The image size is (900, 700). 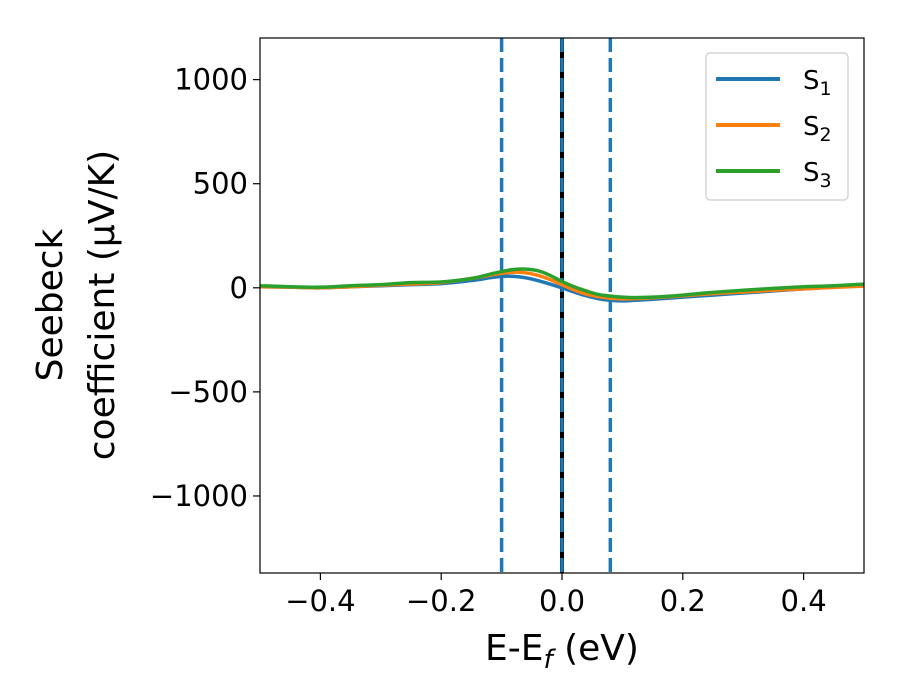 I want to click on y-axis-label: Seebeck coefficient (μV/K), so click(x=76, y=305).